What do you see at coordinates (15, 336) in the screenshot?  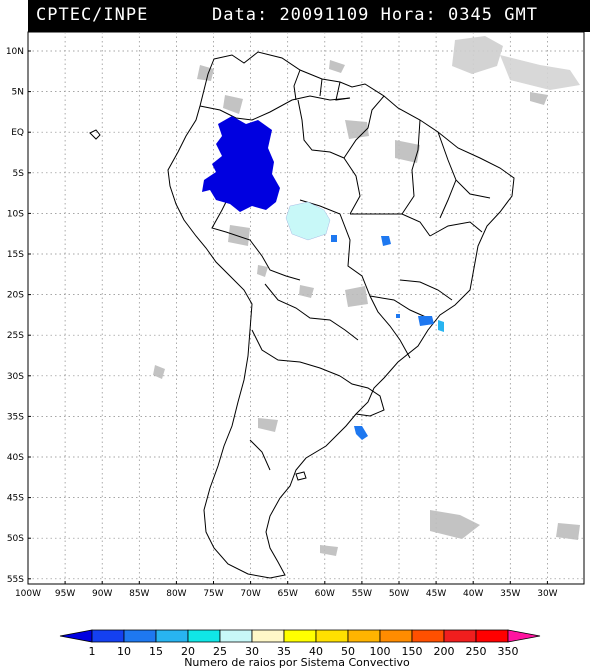 I see `lat-label: 25S` at bounding box center [15, 336].